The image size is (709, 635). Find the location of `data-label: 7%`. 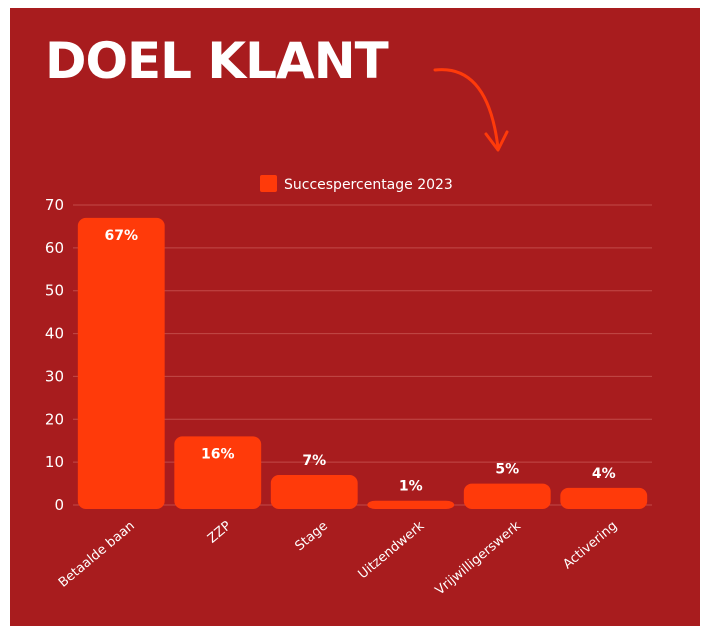

data-label: 7% is located at coordinates (314, 461).